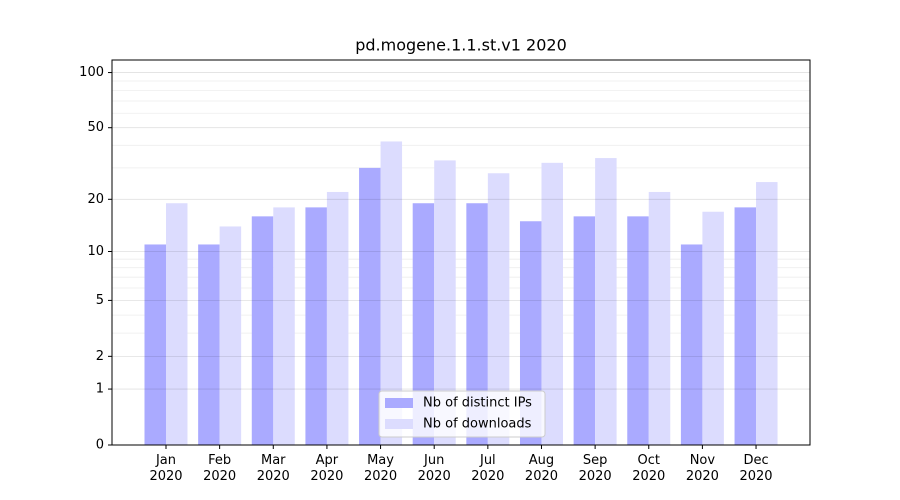  I want to click on chart-title: pd.mogene.1.1.st.v1 2020, so click(461, 45).